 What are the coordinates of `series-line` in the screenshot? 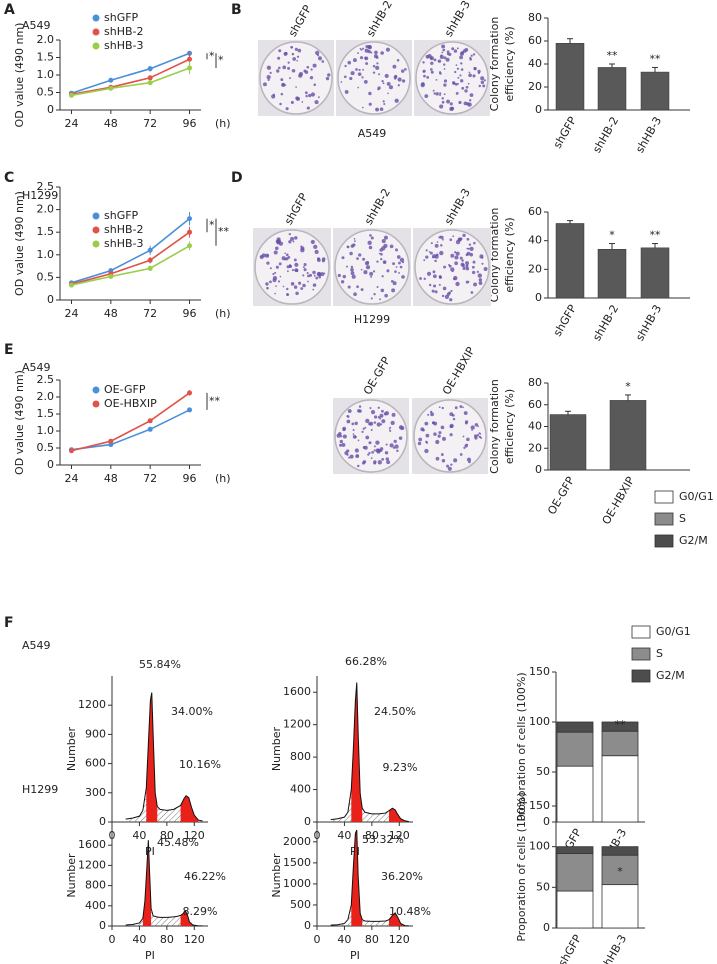 It's located at (130, 82).